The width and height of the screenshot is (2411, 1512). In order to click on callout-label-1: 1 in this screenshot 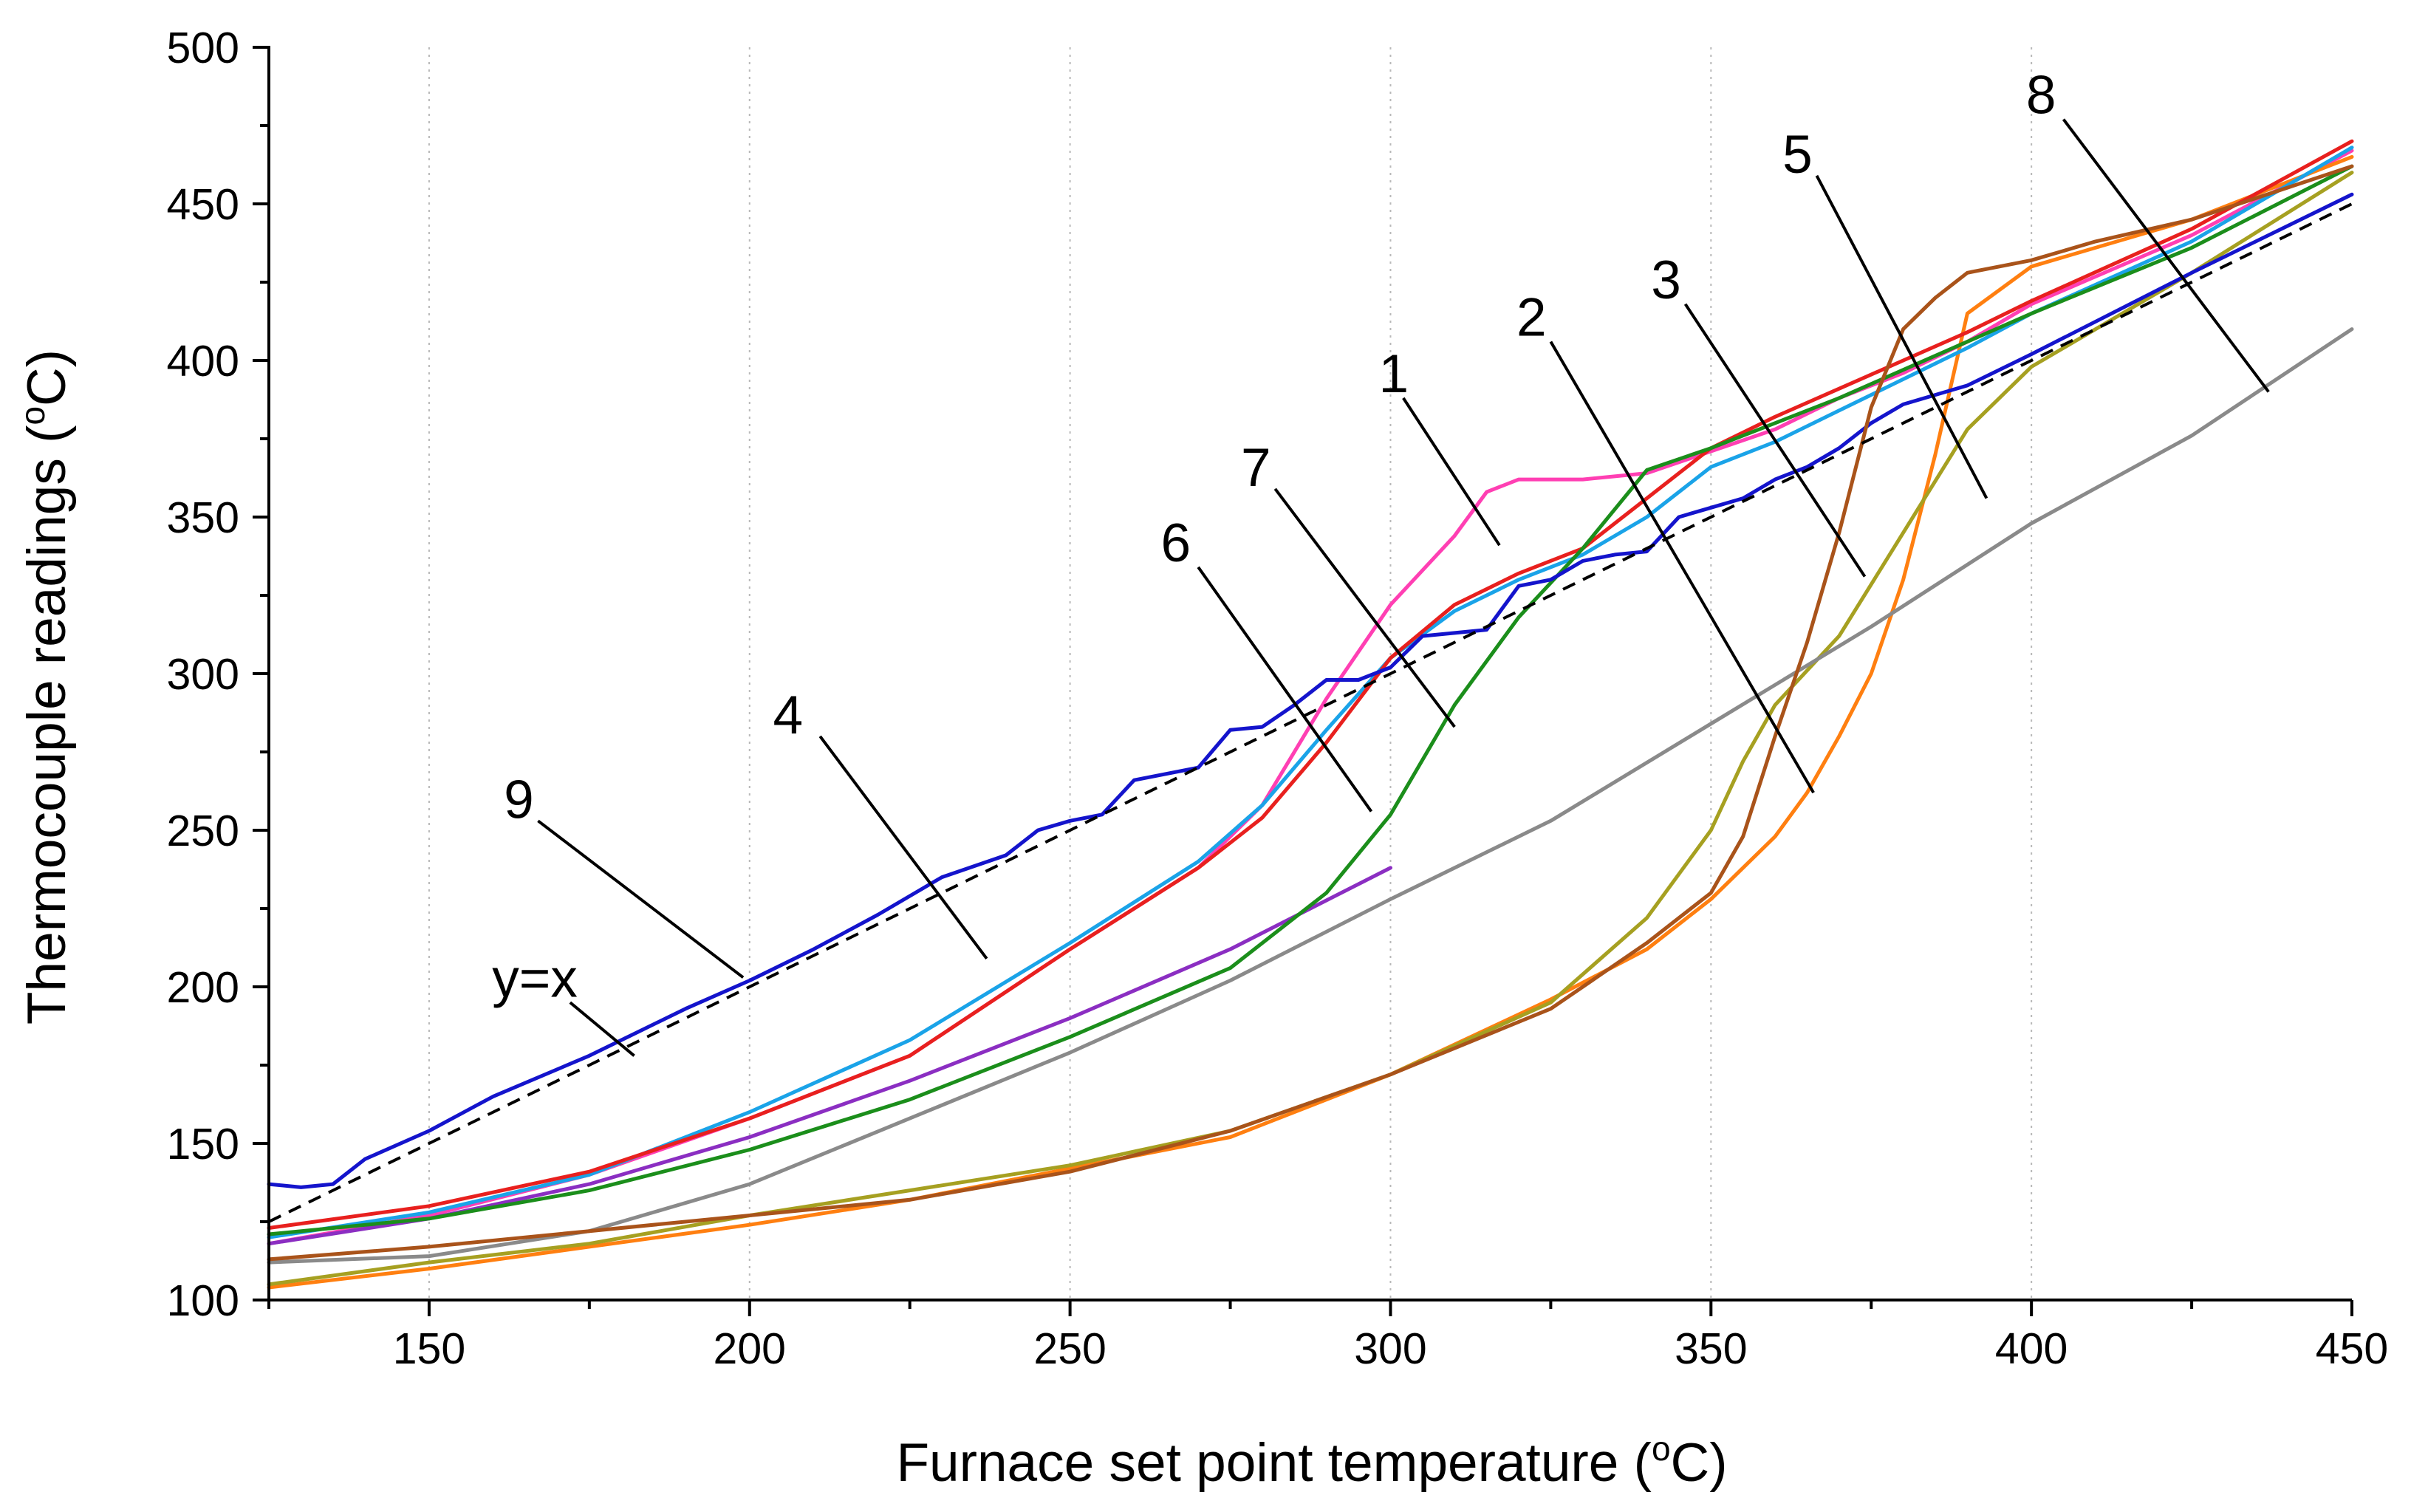, I will do `click(1393, 374)`.